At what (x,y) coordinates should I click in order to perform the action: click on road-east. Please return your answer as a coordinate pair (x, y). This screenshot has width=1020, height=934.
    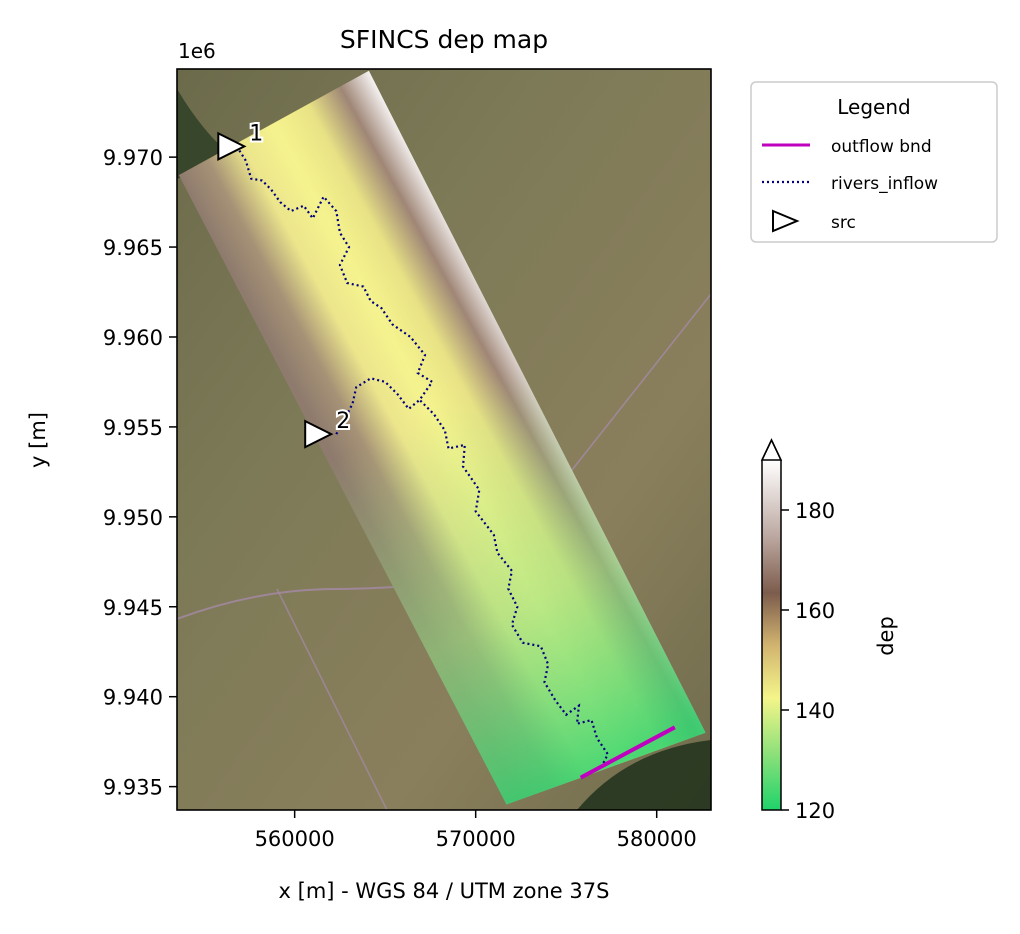
    Looking at the image, I should click on (633, 391).